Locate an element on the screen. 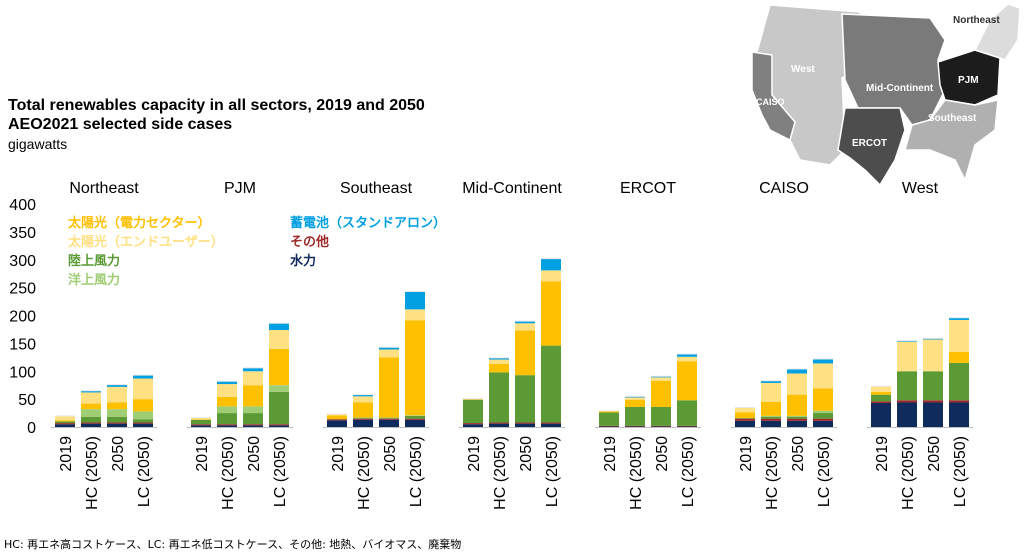  y-tick-label: 250 is located at coordinates (22, 289).